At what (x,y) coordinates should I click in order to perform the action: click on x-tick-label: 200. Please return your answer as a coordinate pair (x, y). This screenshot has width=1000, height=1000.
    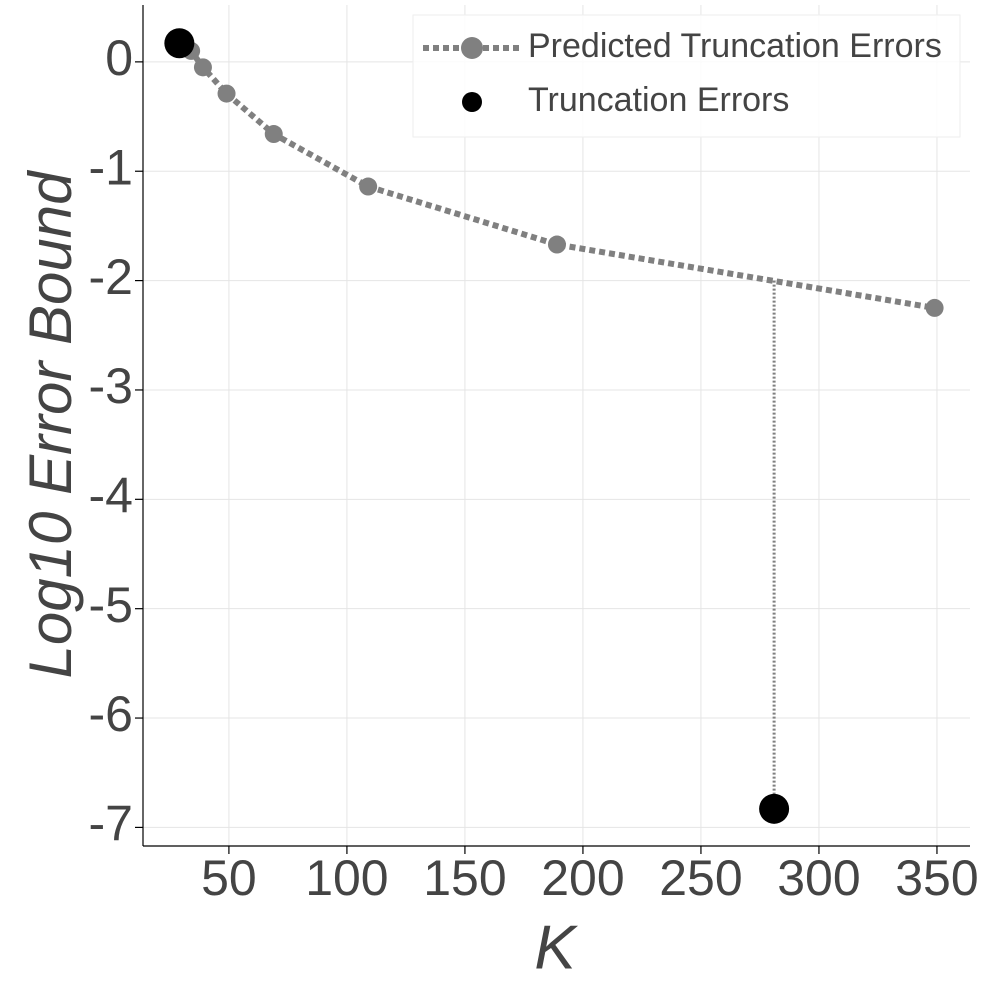
    Looking at the image, I should click on (582, 878).